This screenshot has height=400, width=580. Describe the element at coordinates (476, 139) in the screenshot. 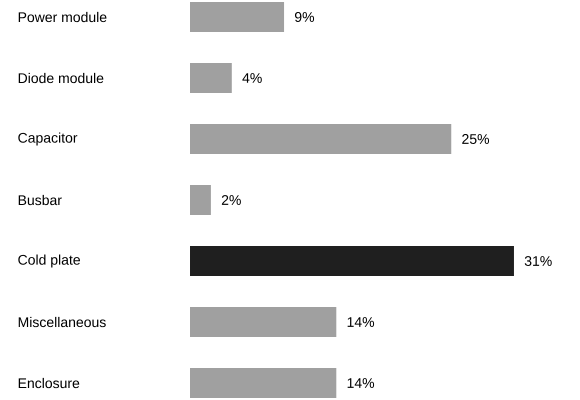

I see `data-label: 25%` at that location.